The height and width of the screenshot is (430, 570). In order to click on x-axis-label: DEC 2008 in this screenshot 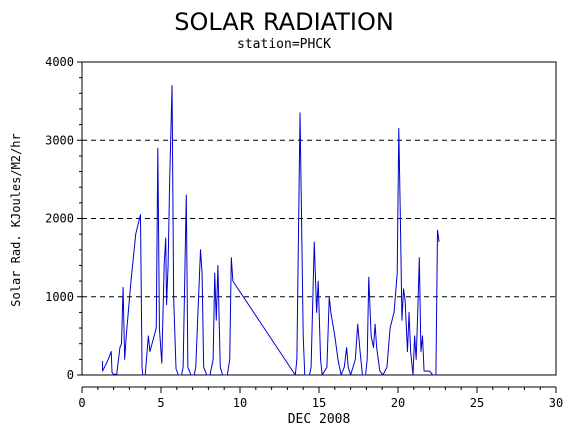, I will do `click(319, 419)`.